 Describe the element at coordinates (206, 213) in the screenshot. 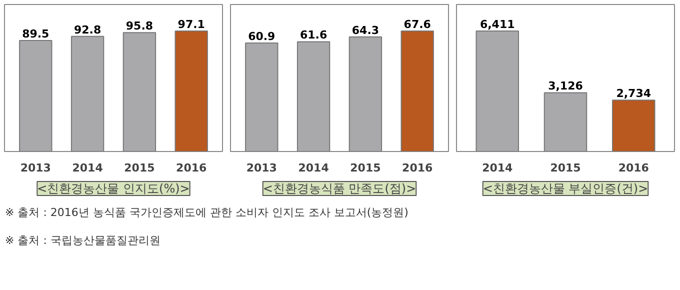

I see `text: ※ 출처 : 2016년 농식품 국가인증제도에 관한 소비자 인지도 조사 보고서(농정원)` at that location.